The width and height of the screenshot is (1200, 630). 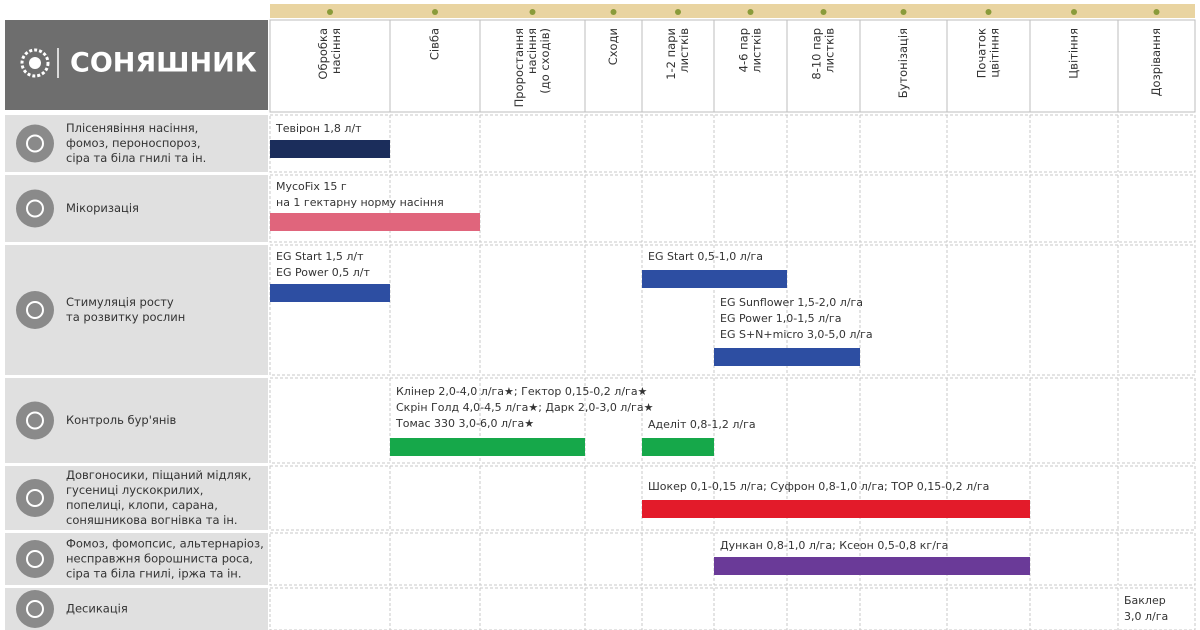 I want to click on sunflower-icon-center, so click(x=35, y=63).